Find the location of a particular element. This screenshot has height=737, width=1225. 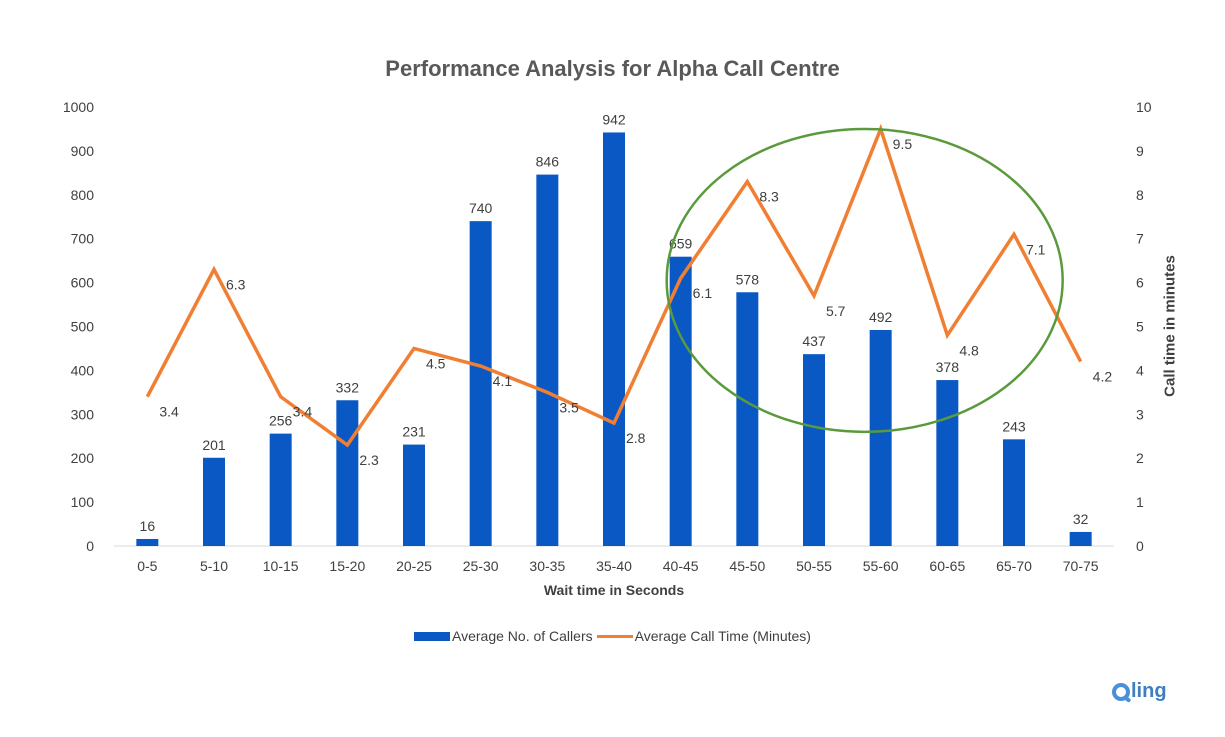

x-tick-label: 10-15 is located at coordinates (281, 566).